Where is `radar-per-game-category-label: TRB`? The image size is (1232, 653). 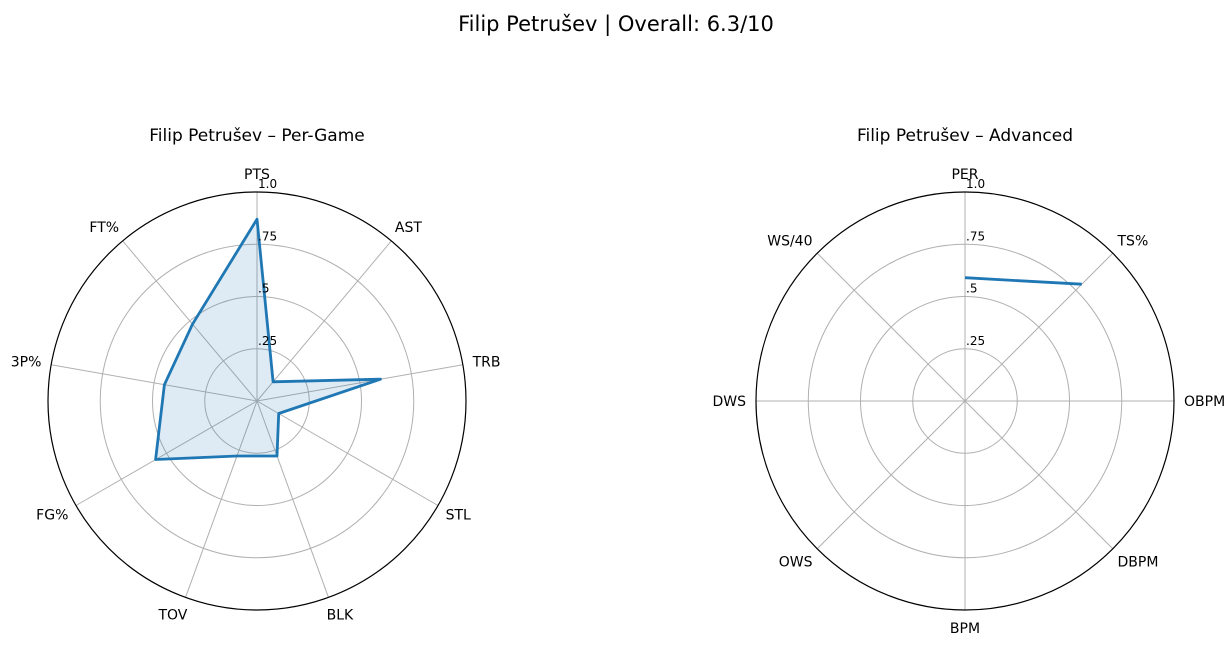 radar-per-game-category-label: TRB is located at coordinates (486, 363).